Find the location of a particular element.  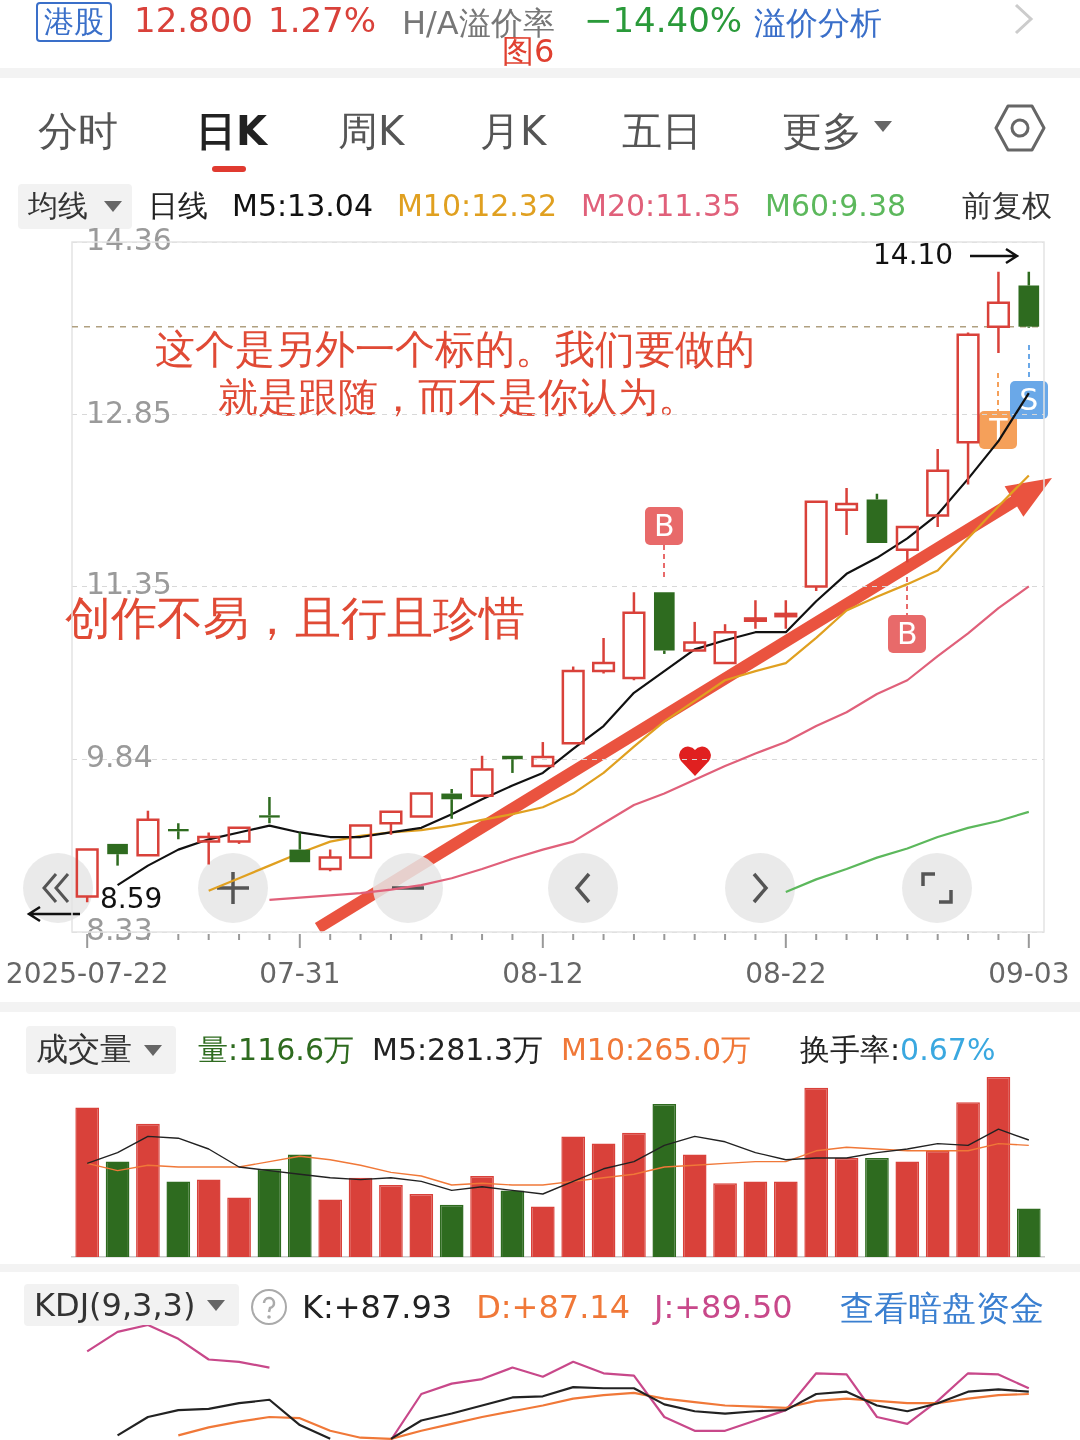

x-tick-label: 08-12 is located at coordinates (543, 974).